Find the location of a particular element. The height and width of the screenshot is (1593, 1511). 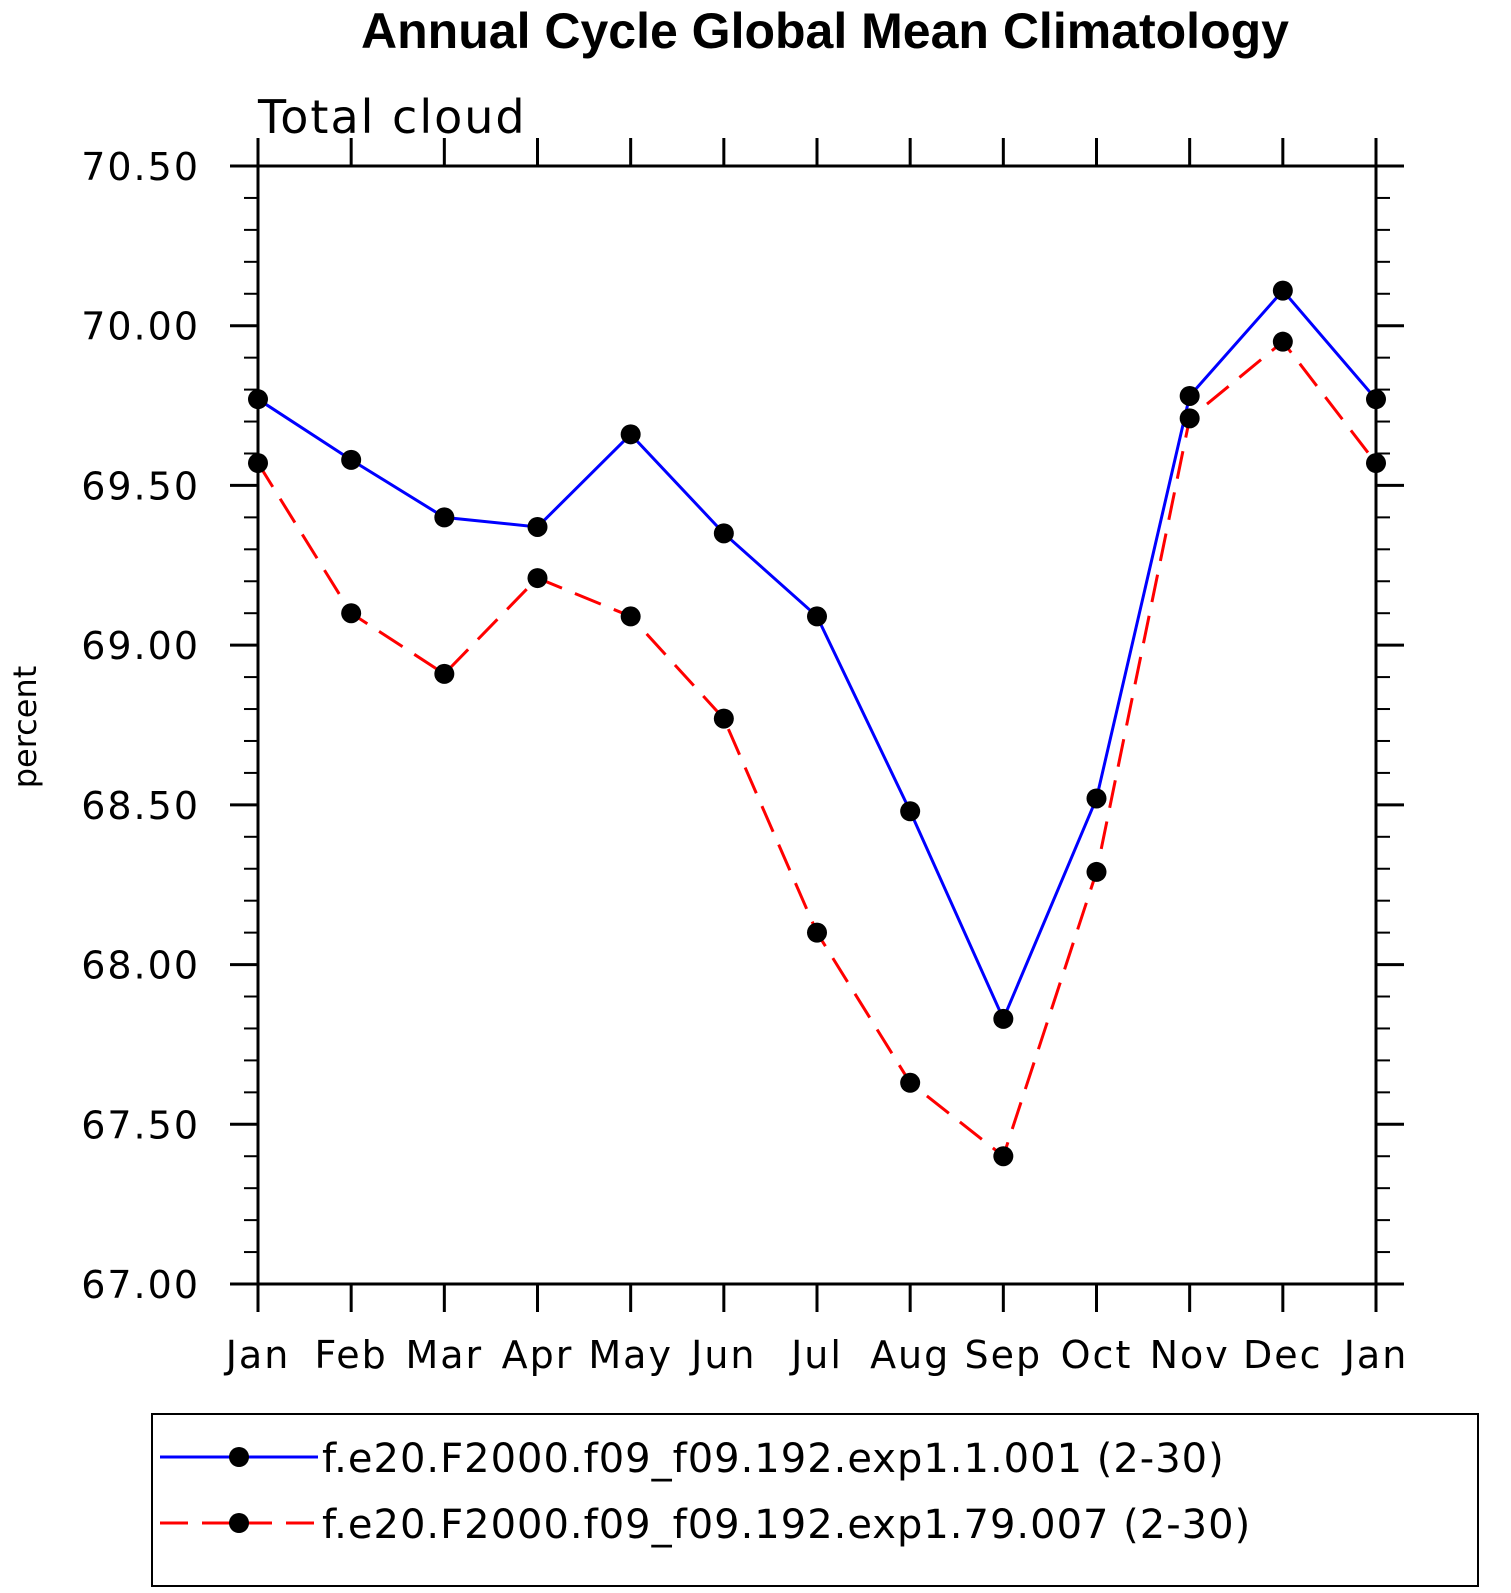

y-tick-label: 70.00 is located at coordinates (140, 327).